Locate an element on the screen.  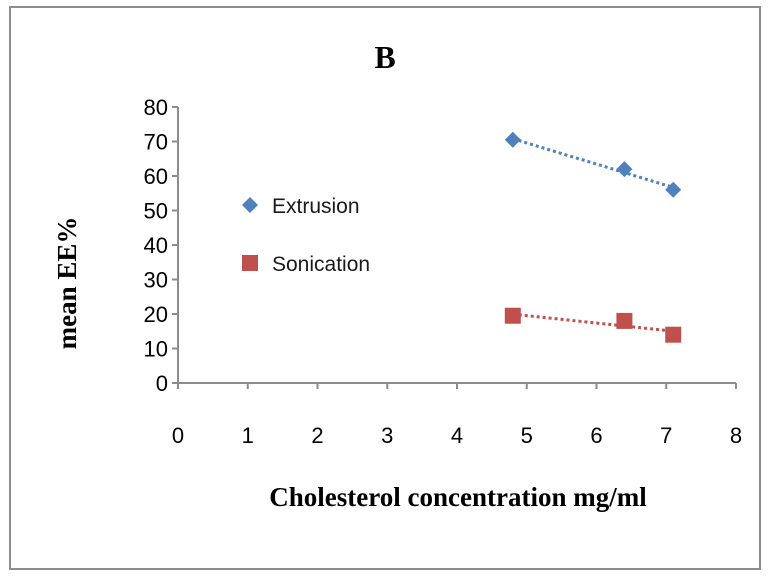
legend-label-extrusion: Extrusion is located at coordinates (316, 206).